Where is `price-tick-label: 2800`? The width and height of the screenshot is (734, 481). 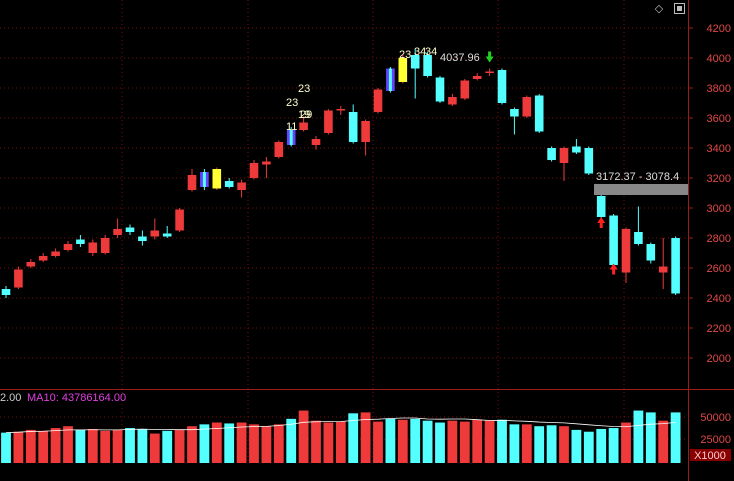 price-tick-label: 2800 is located at coordinates (719, 239).